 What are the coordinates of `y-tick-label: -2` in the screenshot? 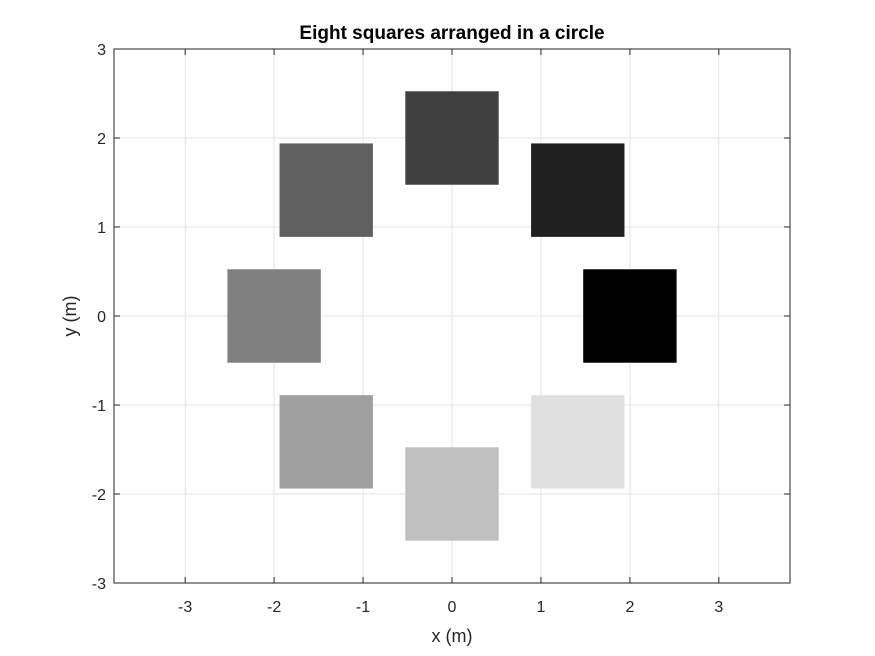 It's located at (99, 495).